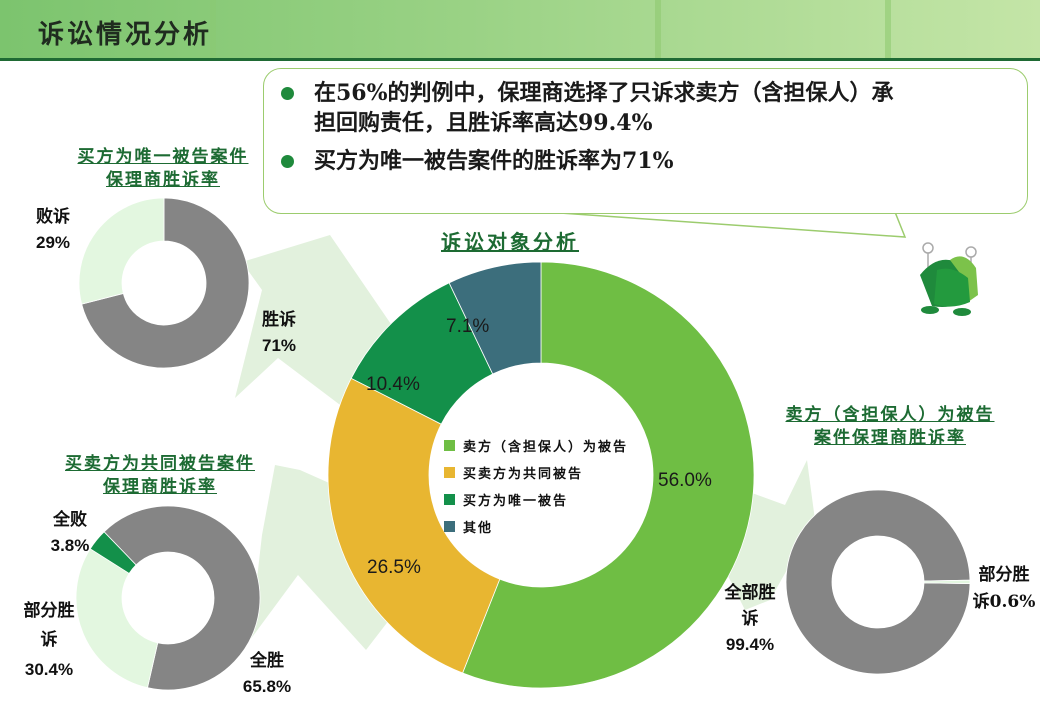  I want to click on label-name: 全败, so click(70, 520).